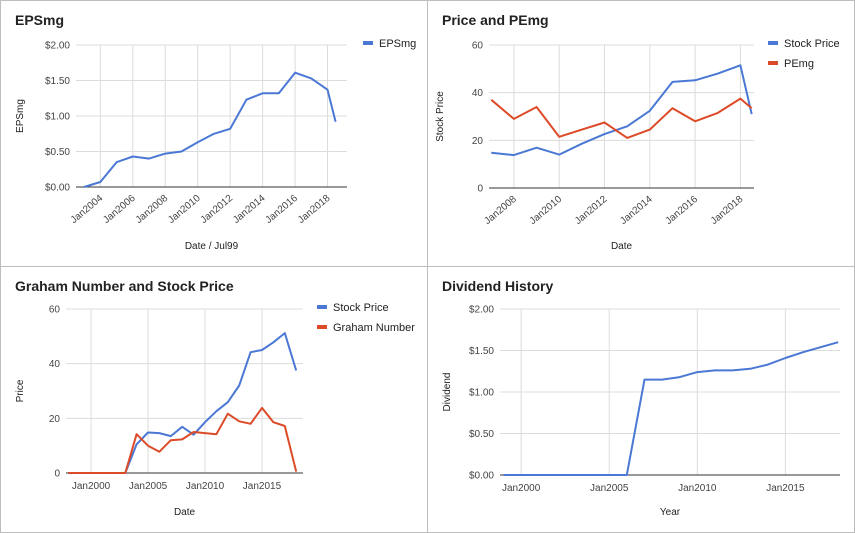 Image resolution: width=855 pixels, height=533 pixels. What do you see at coordinates (374, 328) in the screenshot?
I see `legend-label: Graham Number` at bounding box center [374, 328].